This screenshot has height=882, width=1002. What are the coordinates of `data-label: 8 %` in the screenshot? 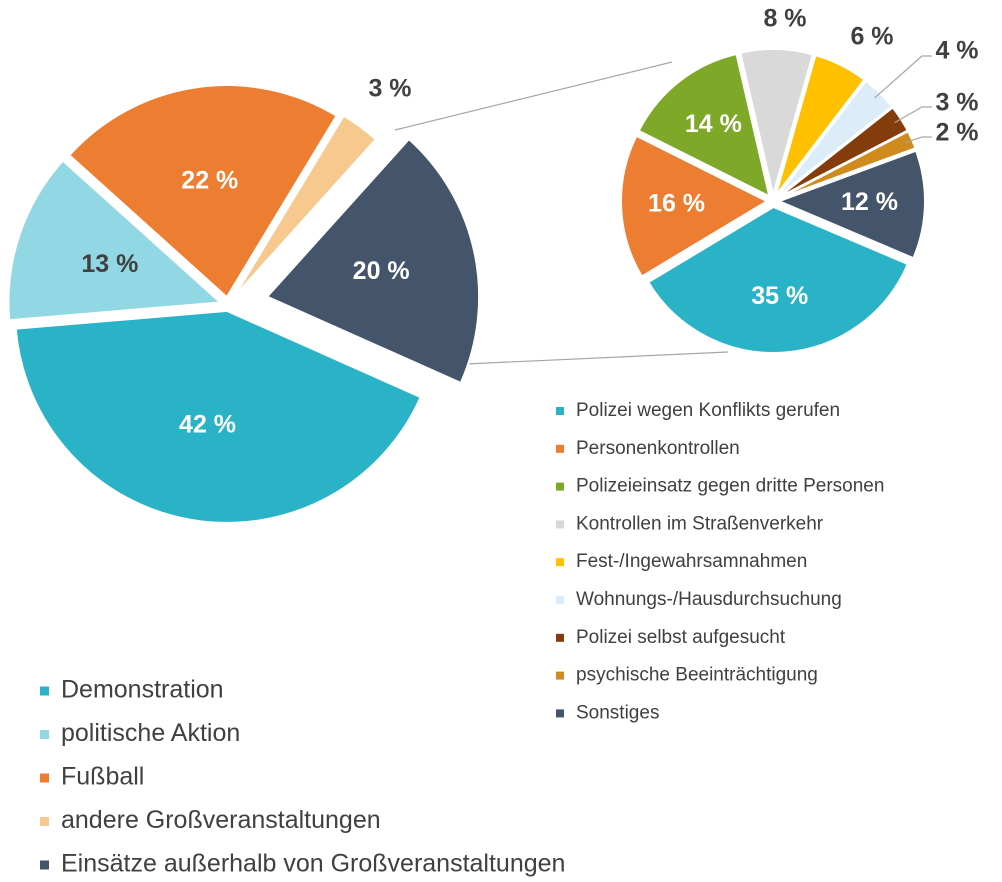 It's located at (784, 19).